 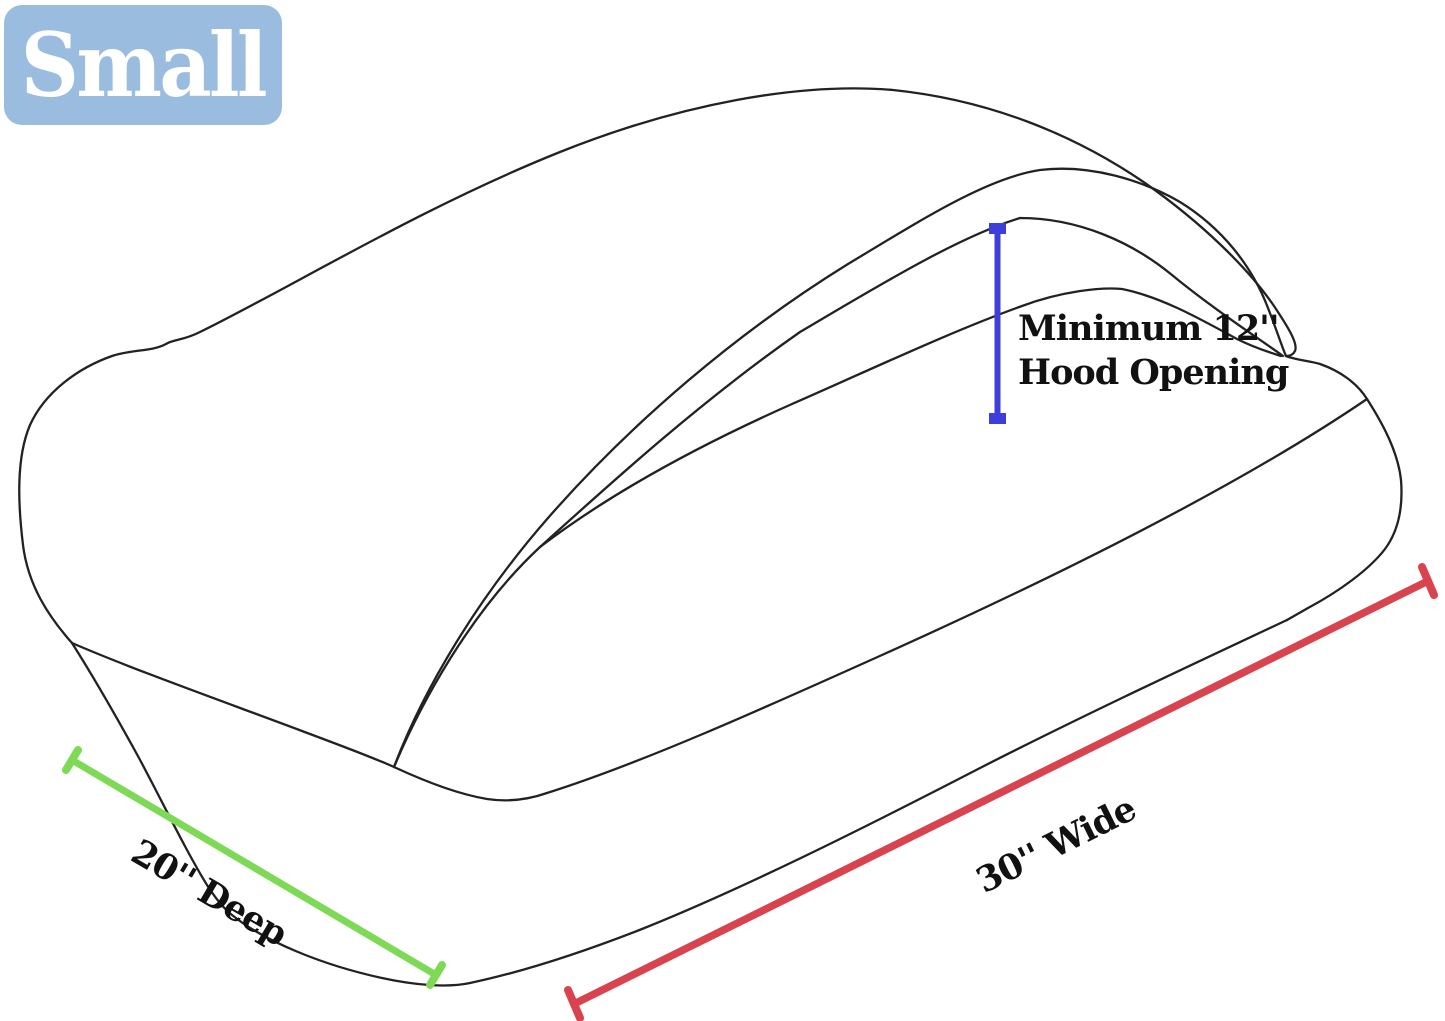 What do you see at coordinates (910, 418) in the screenshot?
I see `hood-opening-arch` at bounding box center [910, 418].